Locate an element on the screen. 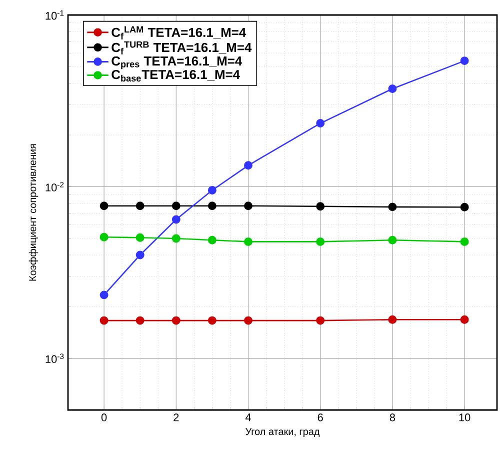 Image resolution: width=502 pixels, height=450 pixels. legend-label: C$_{base}$TETA=16.1_M=4 is located at coordinates (176, 76).